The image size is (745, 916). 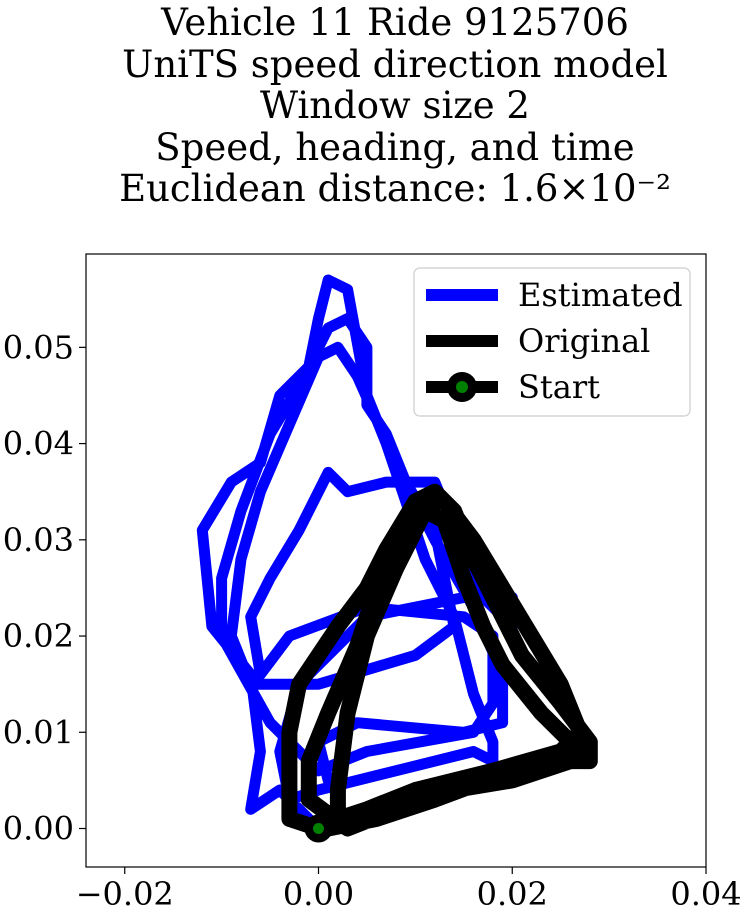 I want to click on y-tick-label: 0.00, so click(x=38, y=829).